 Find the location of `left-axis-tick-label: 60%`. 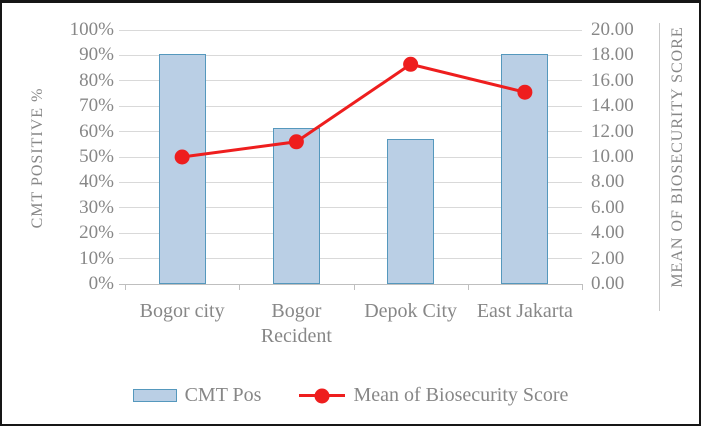

left-axis-tick-label: 60% is located at coordinates (96, 131).